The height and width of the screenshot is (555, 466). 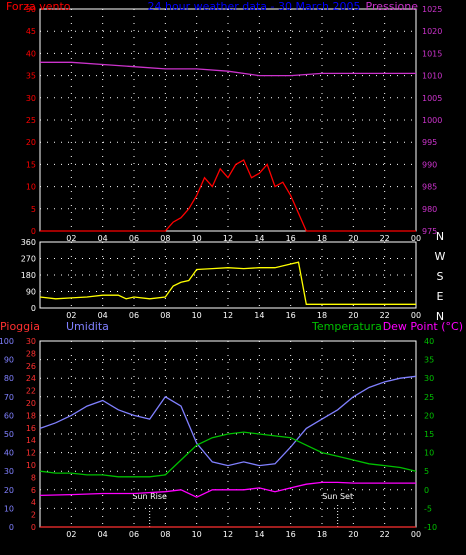 I want to click on humidity-tick-label: 40, so click(x=9, y=453).